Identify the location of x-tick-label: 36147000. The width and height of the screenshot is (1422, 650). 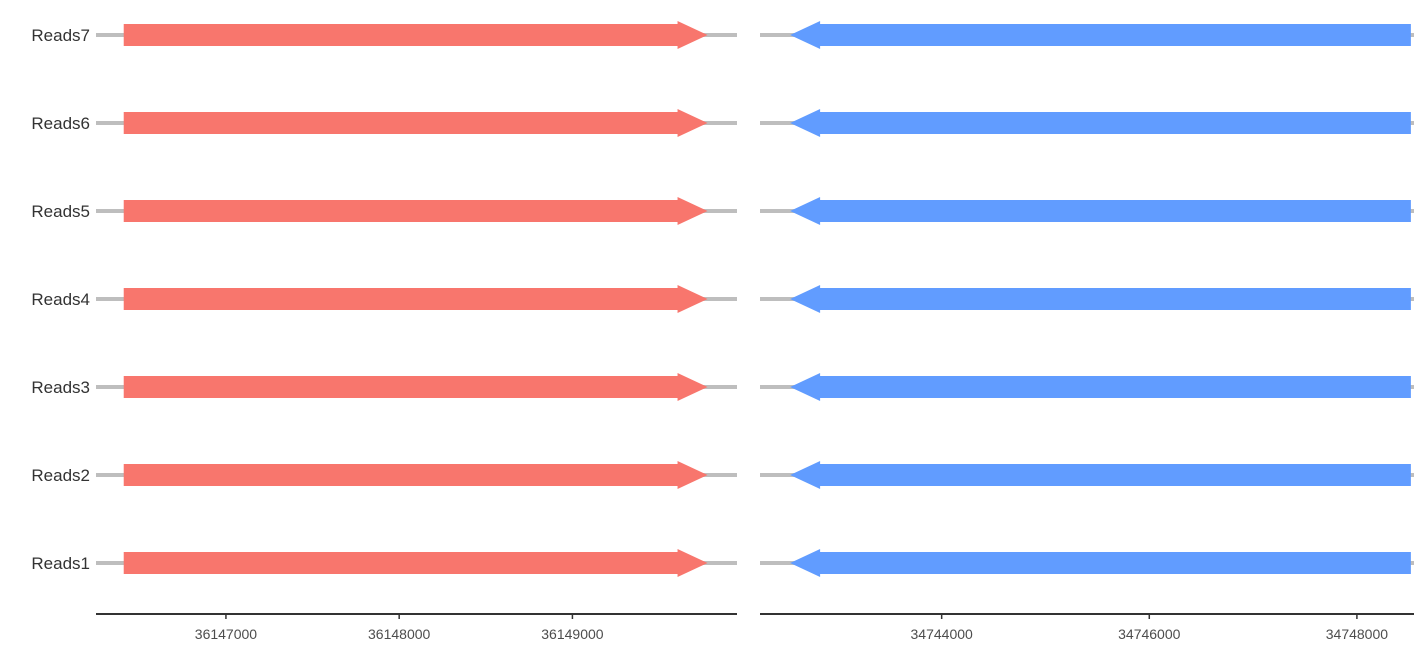
(226, 634).